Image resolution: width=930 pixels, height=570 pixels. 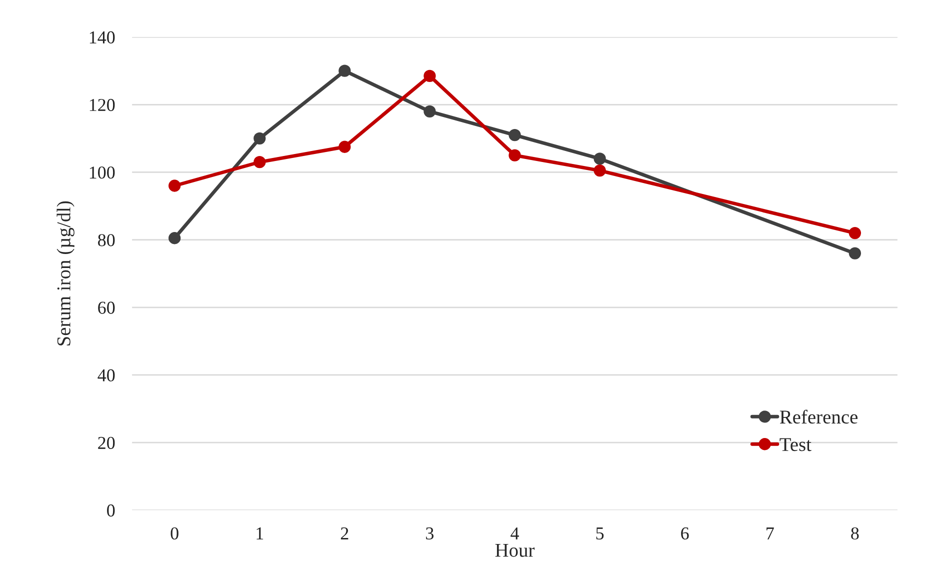 What do you see at coordinates (819, 417) in the screenshot?
I see `legend-label: Reference` at bounding box center [819, 417].